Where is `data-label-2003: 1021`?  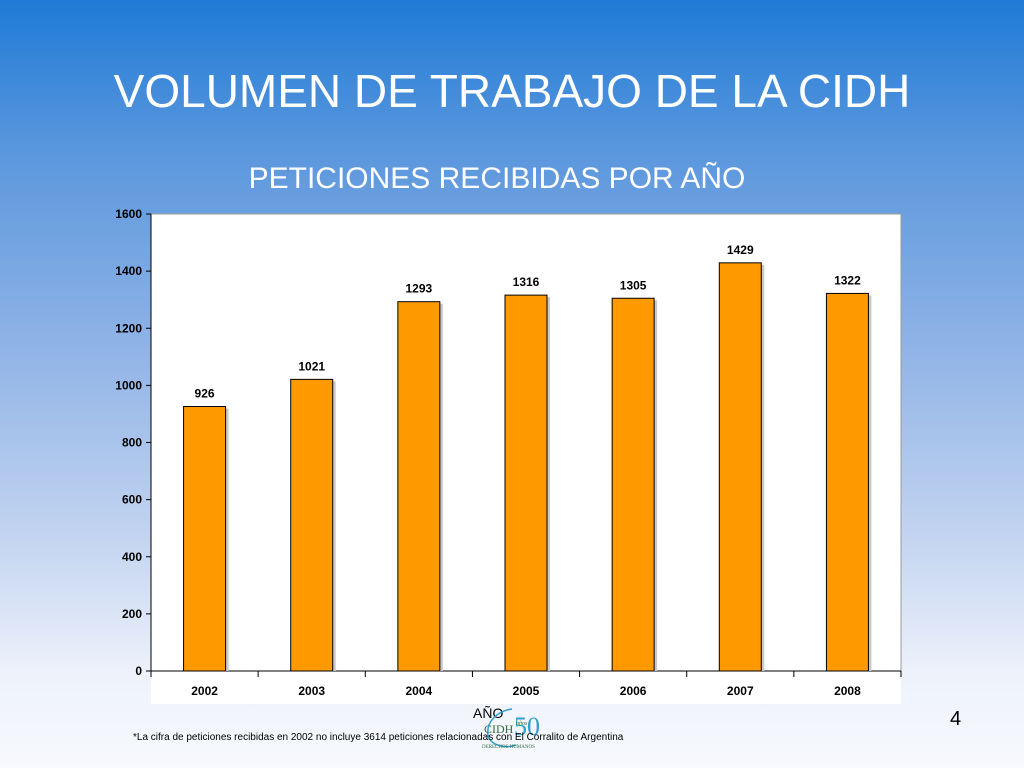 data-label-2003: 1021 is located at coordinates (311, 366).